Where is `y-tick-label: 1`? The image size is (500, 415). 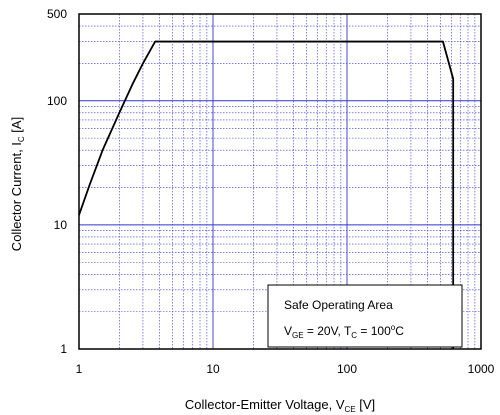 y-tick-label: 1 is located at coordinates (63, 349).